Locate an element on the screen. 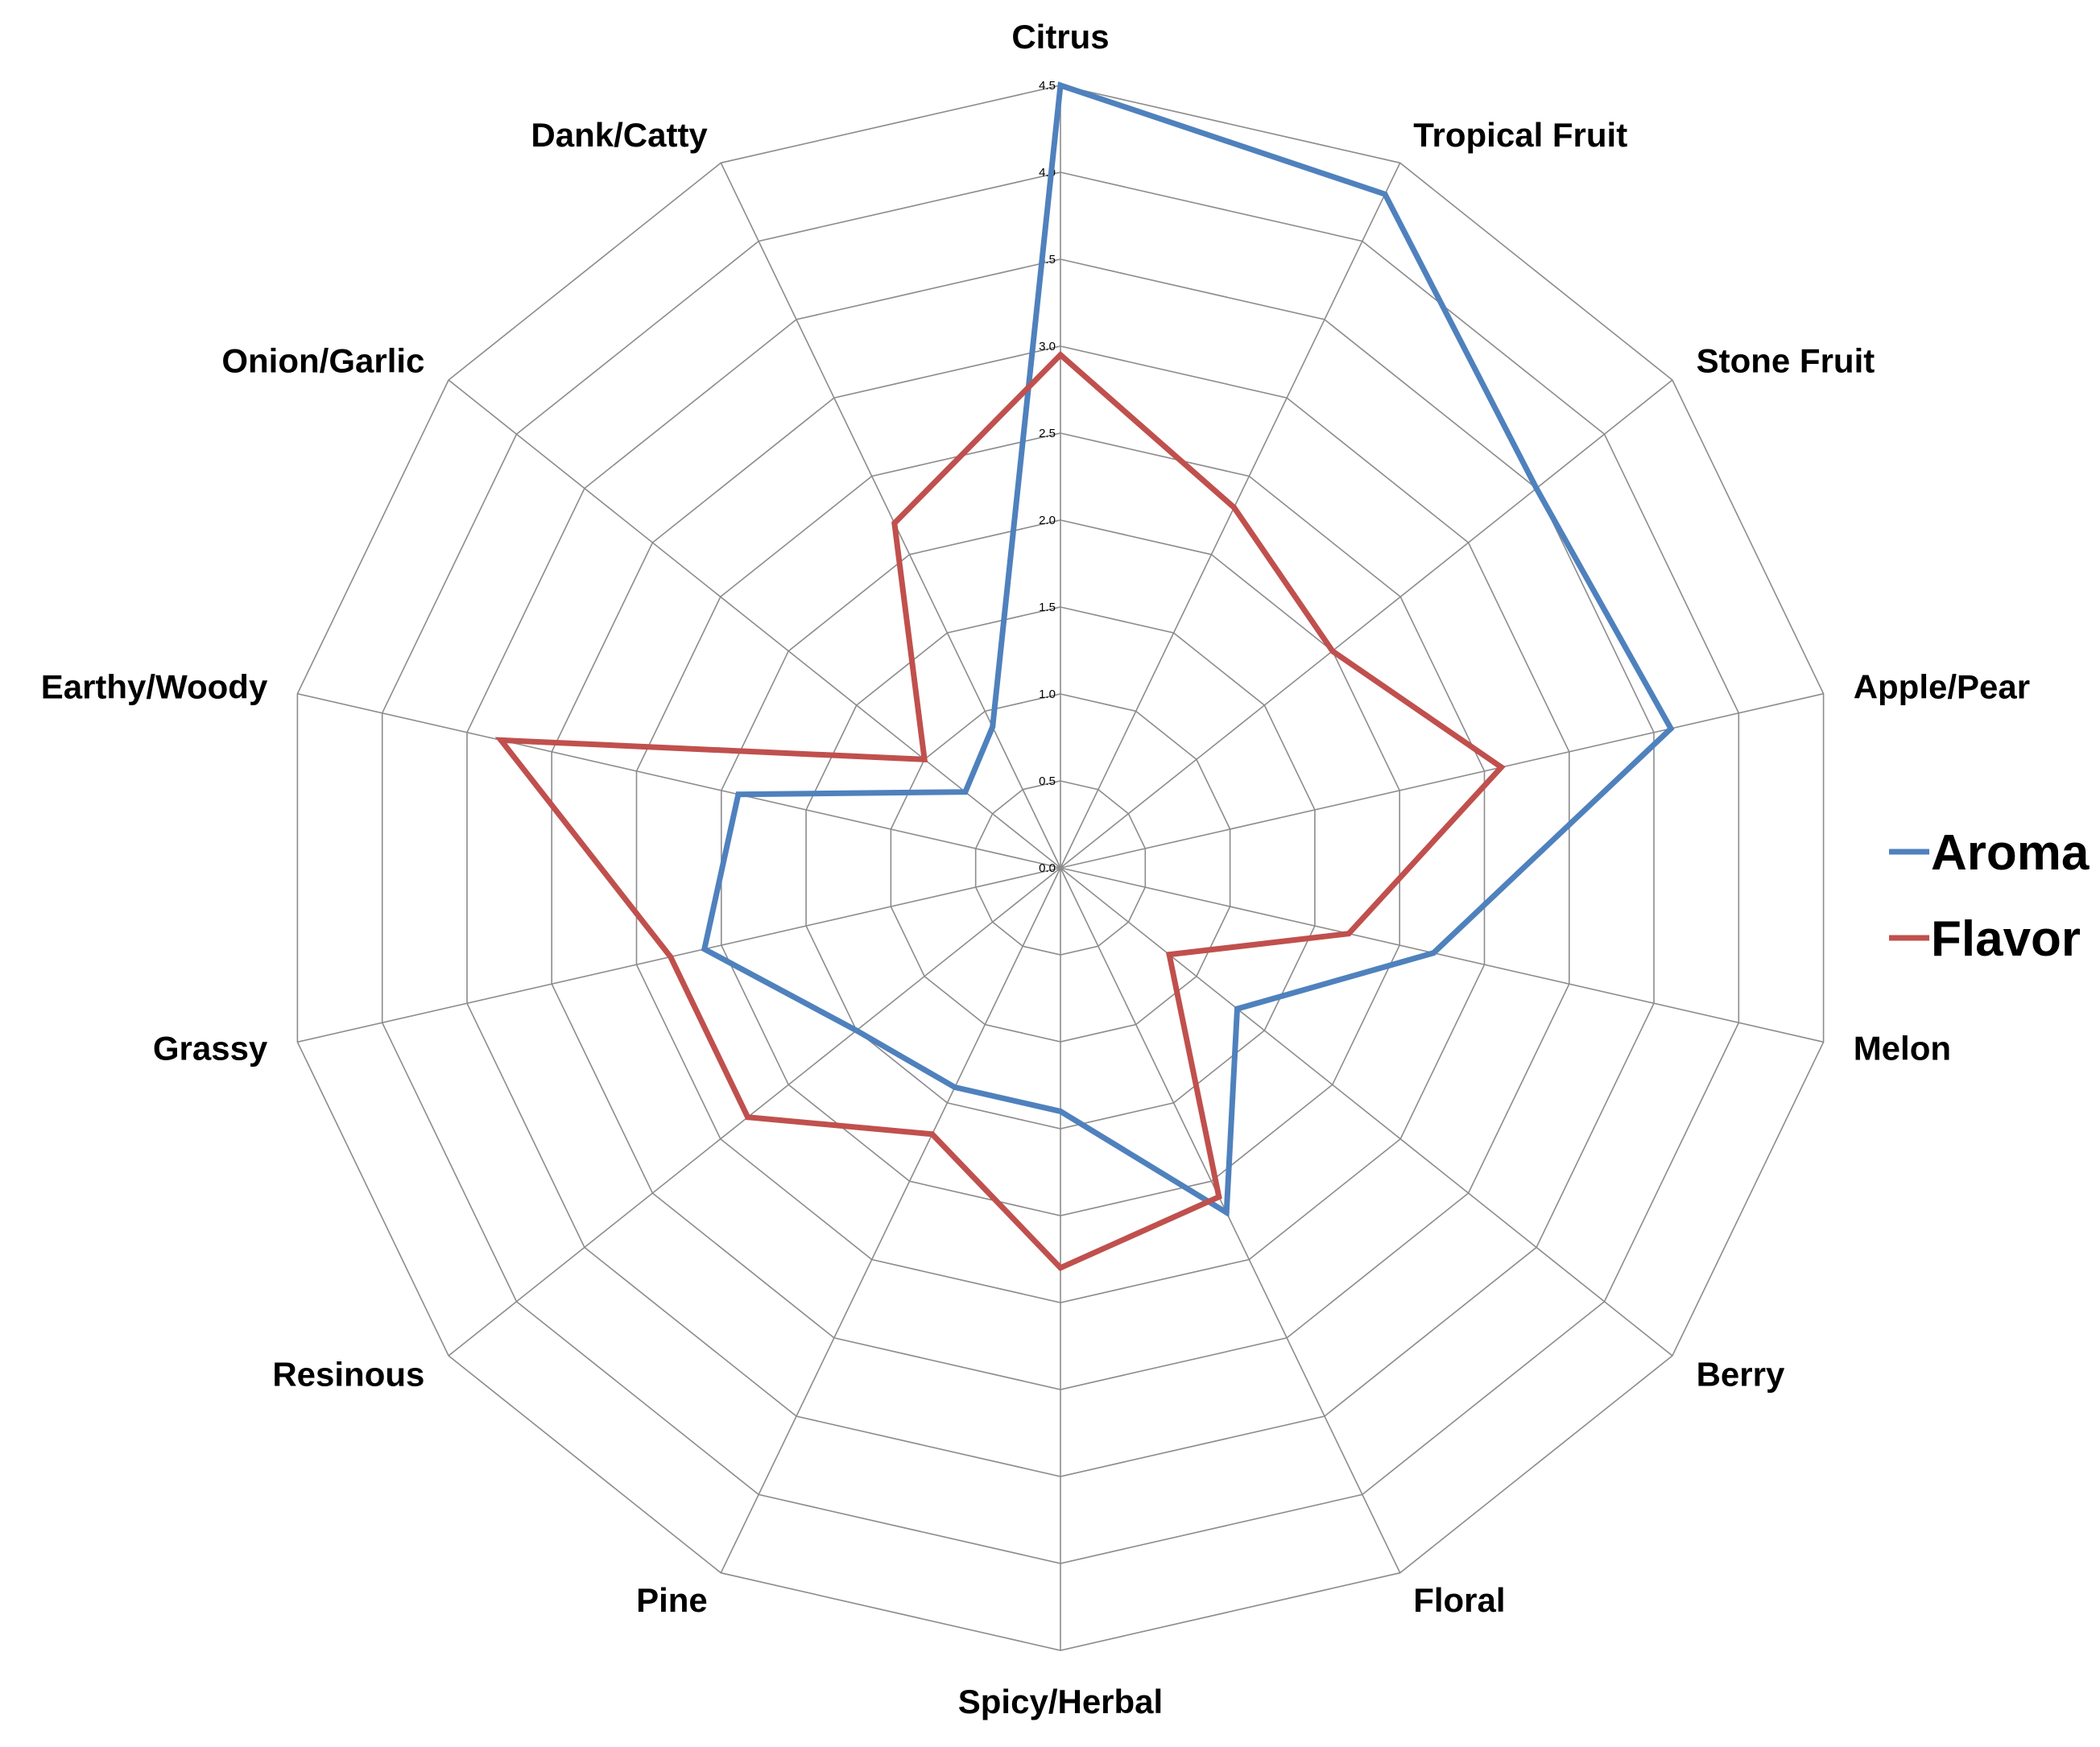 The height and width of the screenshot is (1747, 2100). spoke-pine is located at coordinates (890, 1220).